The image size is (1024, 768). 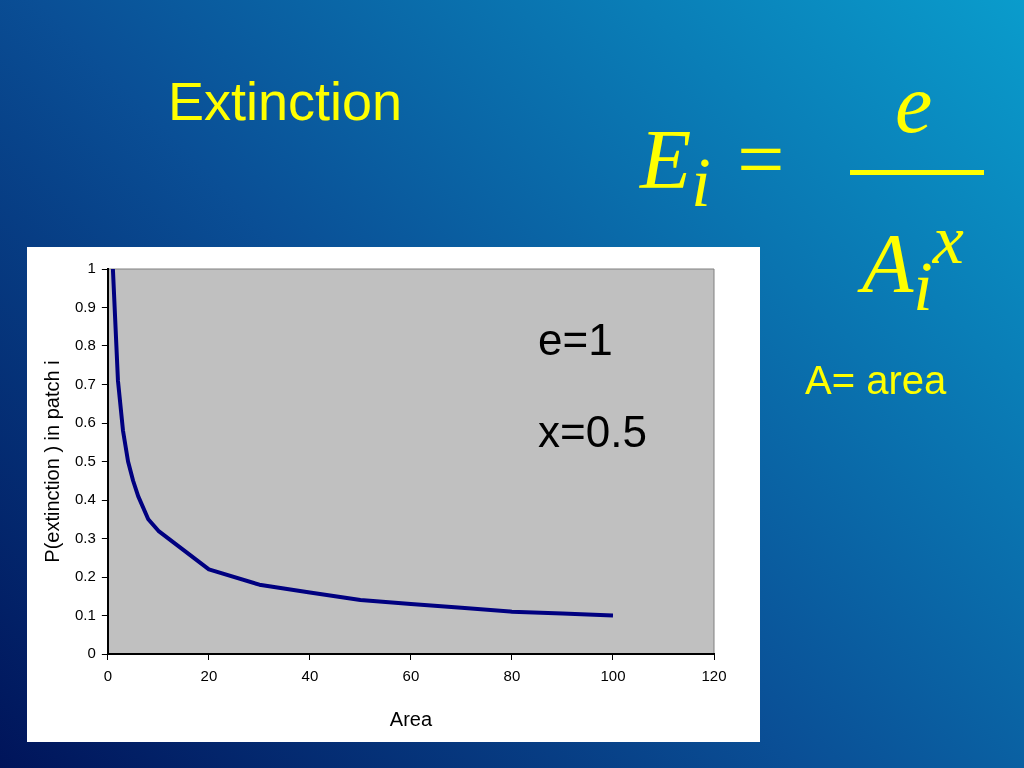 What do you see at coordinates (85, 422) in the screenshot?
I see `y-tick-label: 0.6` at bounding box center [85, 422].